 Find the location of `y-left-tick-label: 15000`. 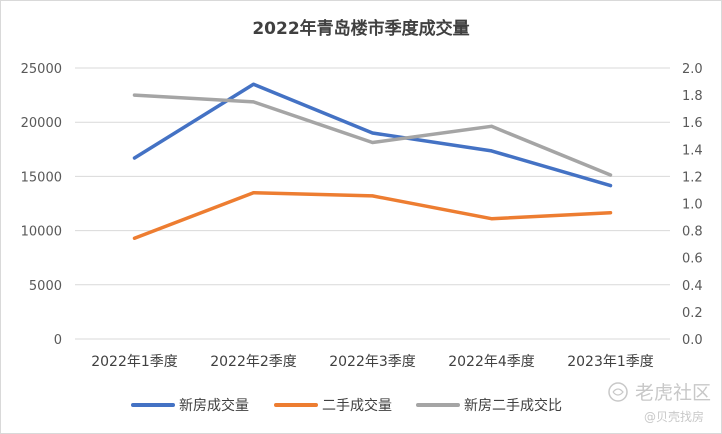

y-left-tick-label: 15000 is located at coordinates (41, 177).